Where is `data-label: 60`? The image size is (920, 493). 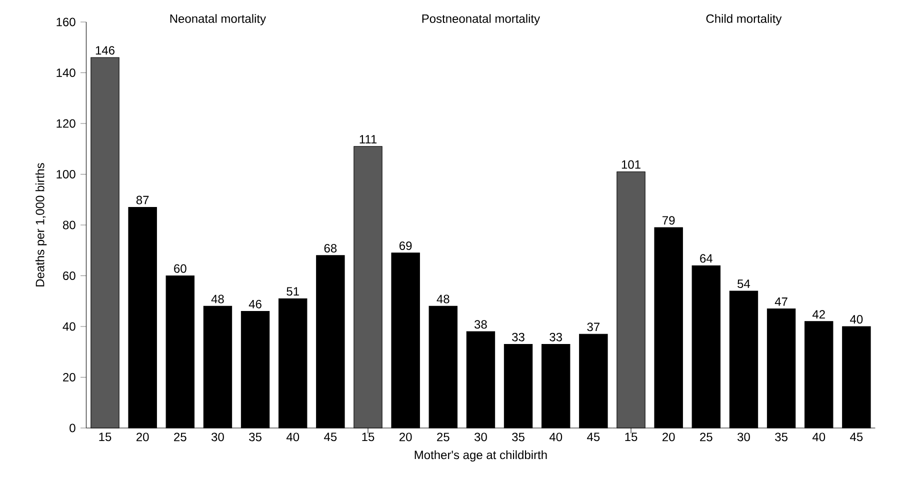
data-label: 60 is located at coordinates (180, 268).